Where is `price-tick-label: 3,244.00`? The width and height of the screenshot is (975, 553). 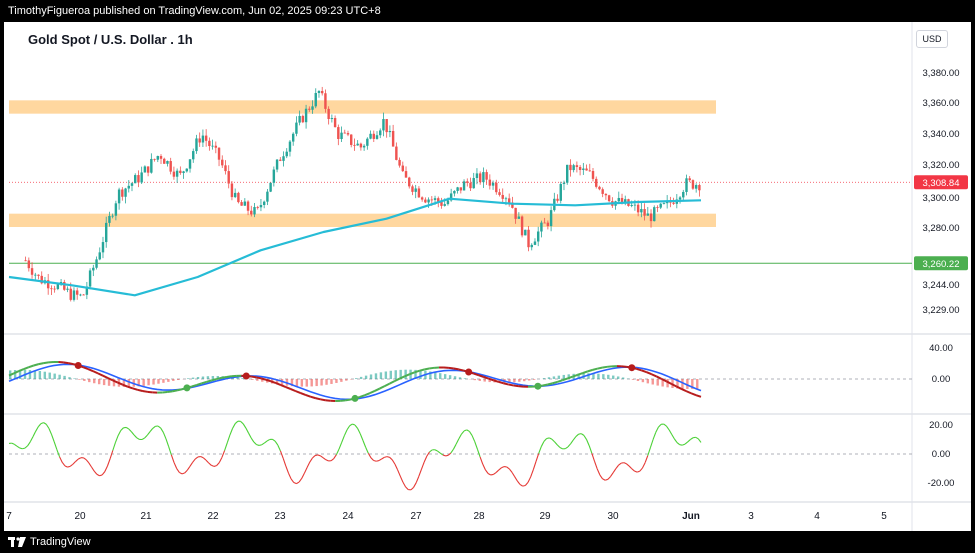
price-tick-label: 3,244.00 is located at coordinates (941, 285).